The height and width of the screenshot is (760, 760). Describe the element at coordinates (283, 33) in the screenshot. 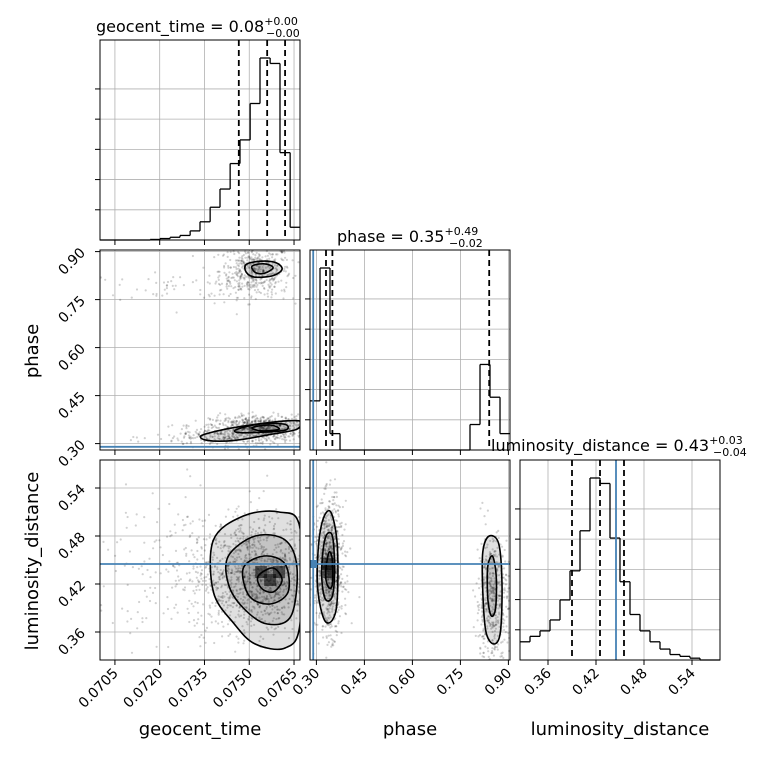

I see `title-geocent-time-sub: −0.00` at that location.